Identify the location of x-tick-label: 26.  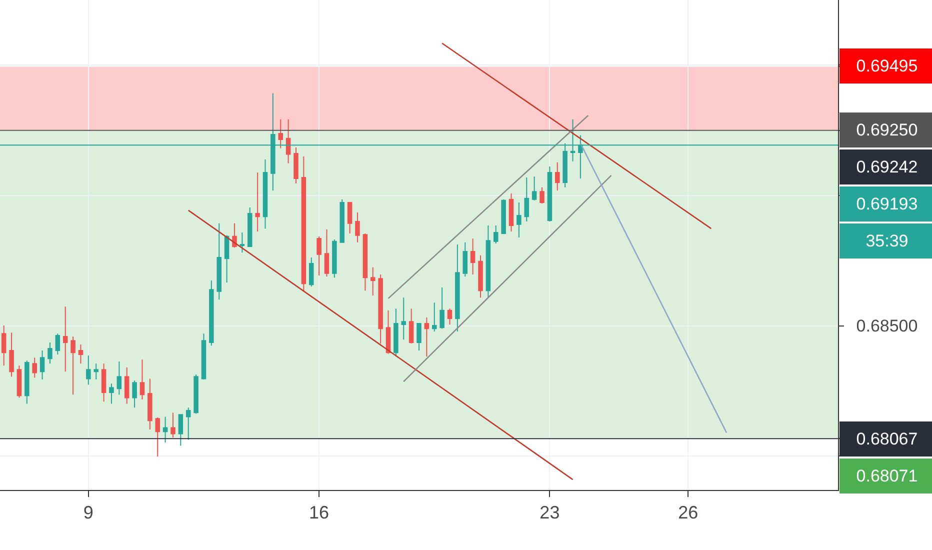
(688, 512).